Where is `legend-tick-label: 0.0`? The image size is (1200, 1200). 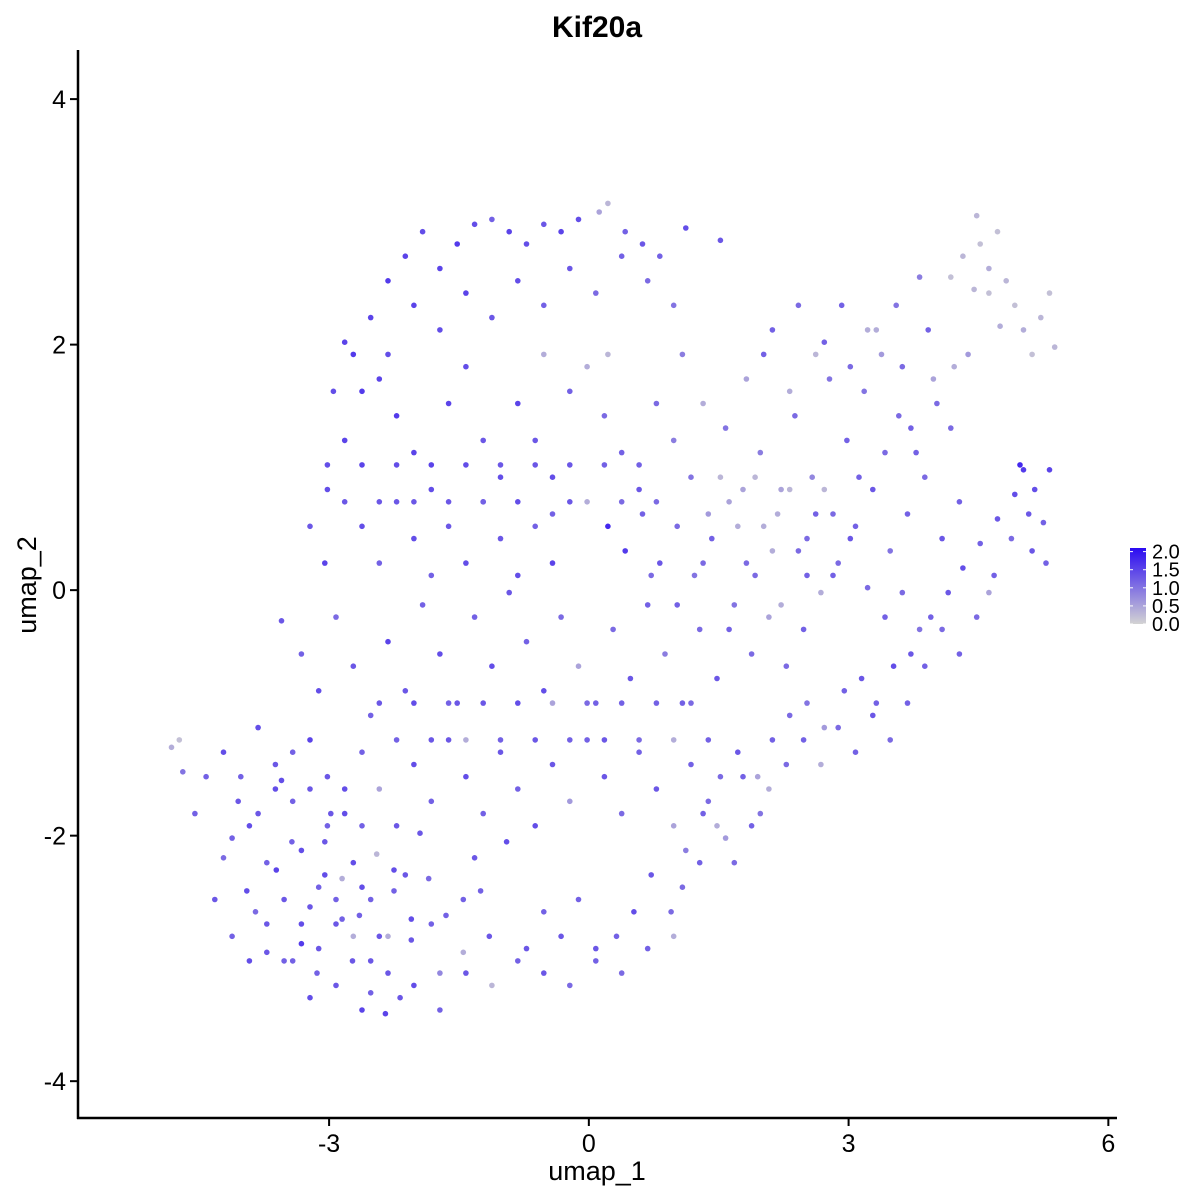
legend-tick-label: 0.0 is located at coordinates (1166, 625).